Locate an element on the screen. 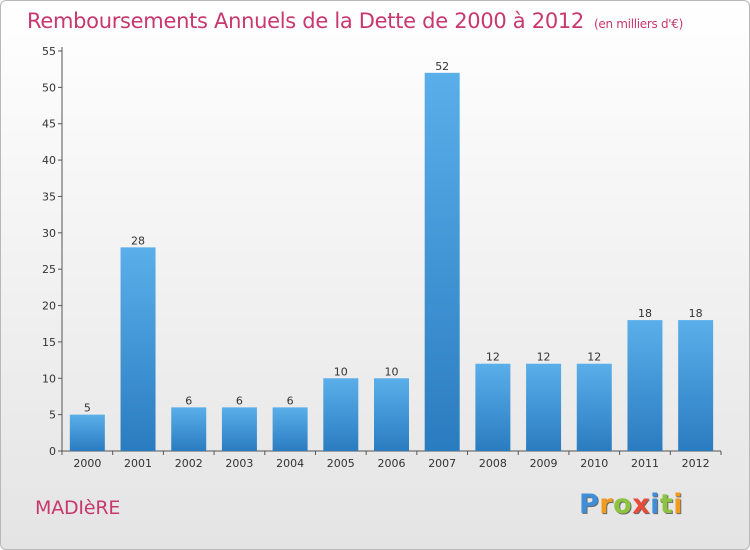 The width and height of the screenshot is (750, 550). bar-value-label: 5 is located at coordinates (87, 408).